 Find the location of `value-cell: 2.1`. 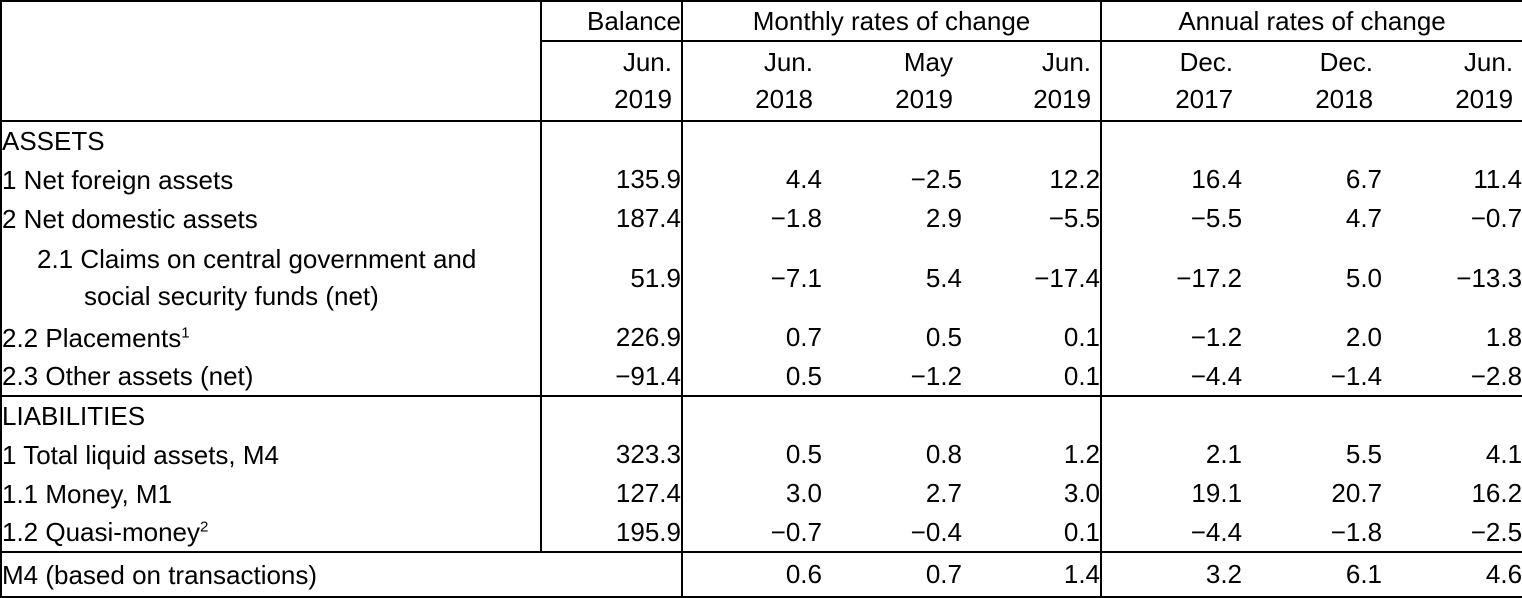

value-cell: 2.1 is located at coordinates (1224, 454).